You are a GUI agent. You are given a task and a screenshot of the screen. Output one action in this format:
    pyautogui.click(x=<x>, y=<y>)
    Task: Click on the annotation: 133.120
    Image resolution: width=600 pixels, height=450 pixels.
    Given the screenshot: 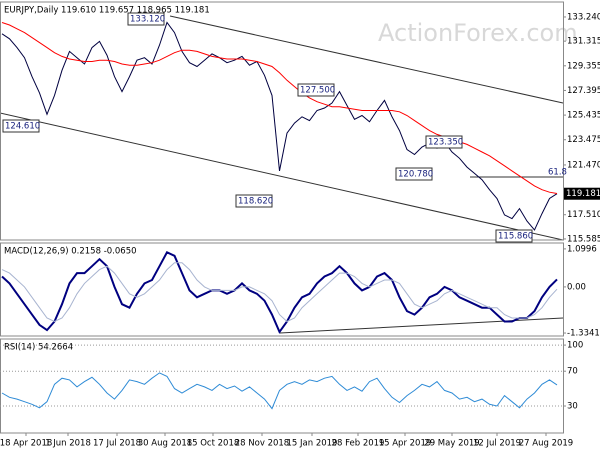 What is the action you would take?
    pyautogui.click(x=147, y=20)
    